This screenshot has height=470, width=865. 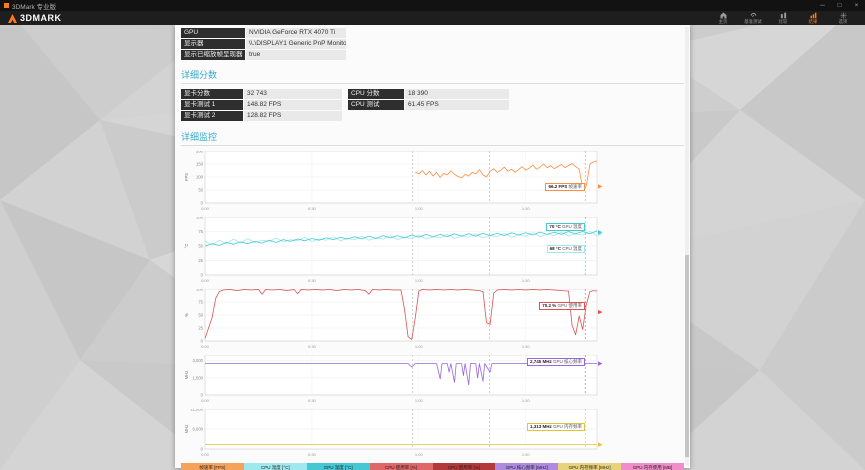 I want to click on chart-annotation: 68 °C CPU 温度, so click(x=565, y=248).